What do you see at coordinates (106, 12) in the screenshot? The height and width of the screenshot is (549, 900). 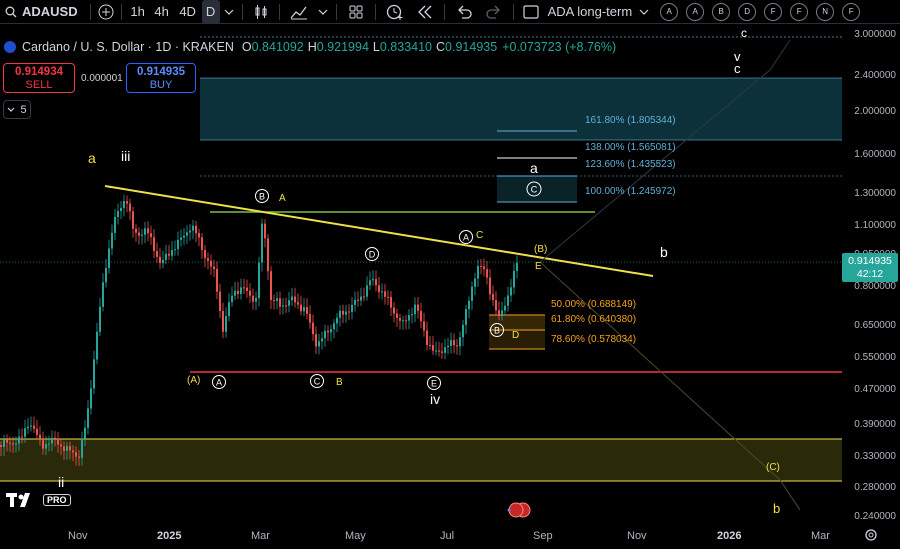 I see `add-symbol-icon` at bounding box center [106, 12].